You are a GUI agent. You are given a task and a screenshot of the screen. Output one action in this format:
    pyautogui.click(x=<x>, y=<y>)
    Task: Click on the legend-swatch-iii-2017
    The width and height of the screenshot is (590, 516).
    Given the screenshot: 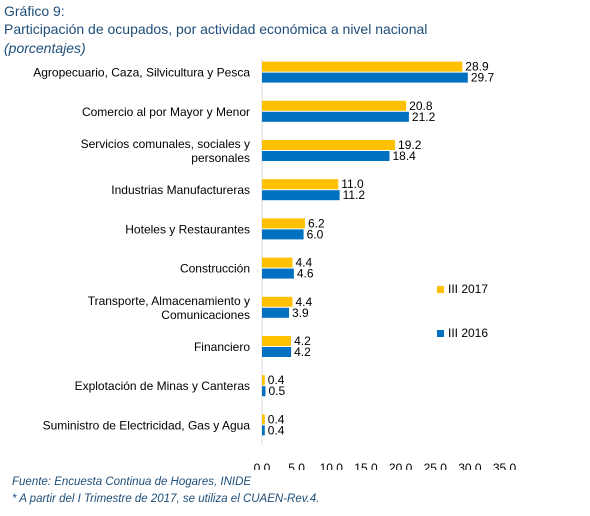 What is the action you would take?
    pyautogui.click(x=440, y=289)
    